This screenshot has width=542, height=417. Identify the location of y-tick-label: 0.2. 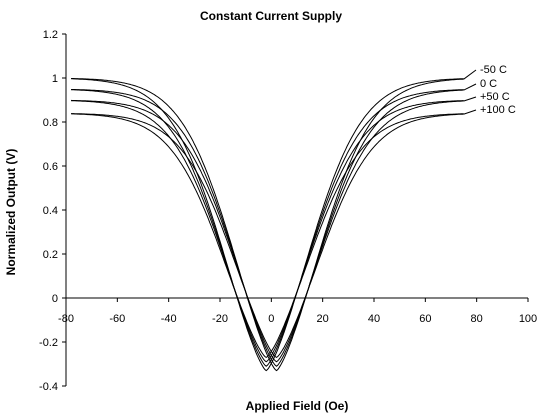
(50, 255).